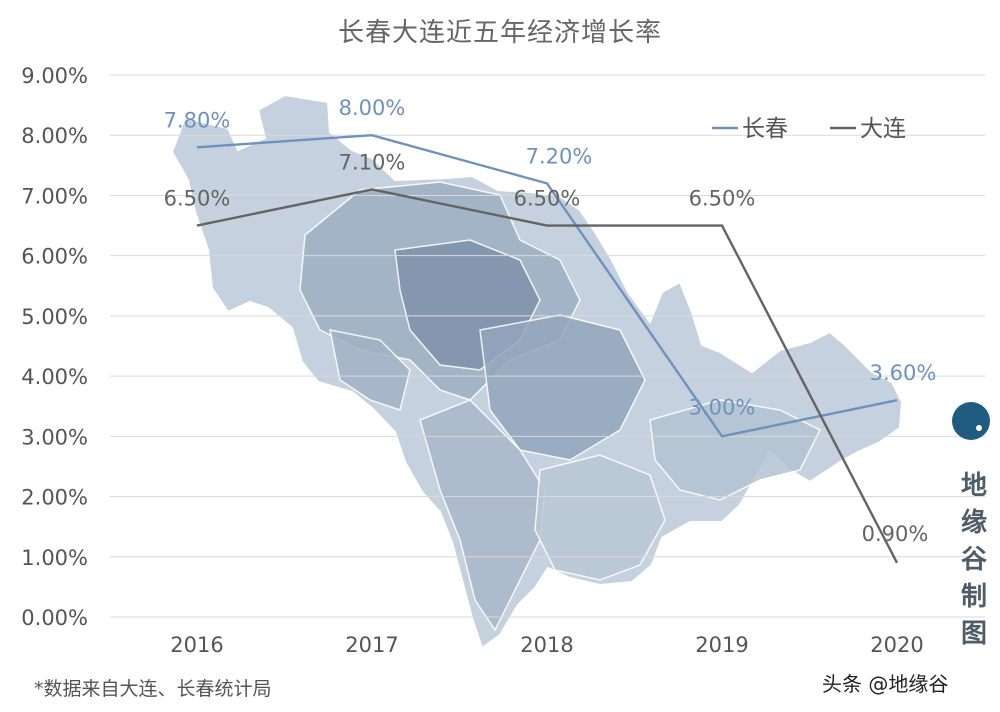 This screenshot has height=712, width=1000. I want to click on y-tick-label: 7.00%, so click(54, 196).